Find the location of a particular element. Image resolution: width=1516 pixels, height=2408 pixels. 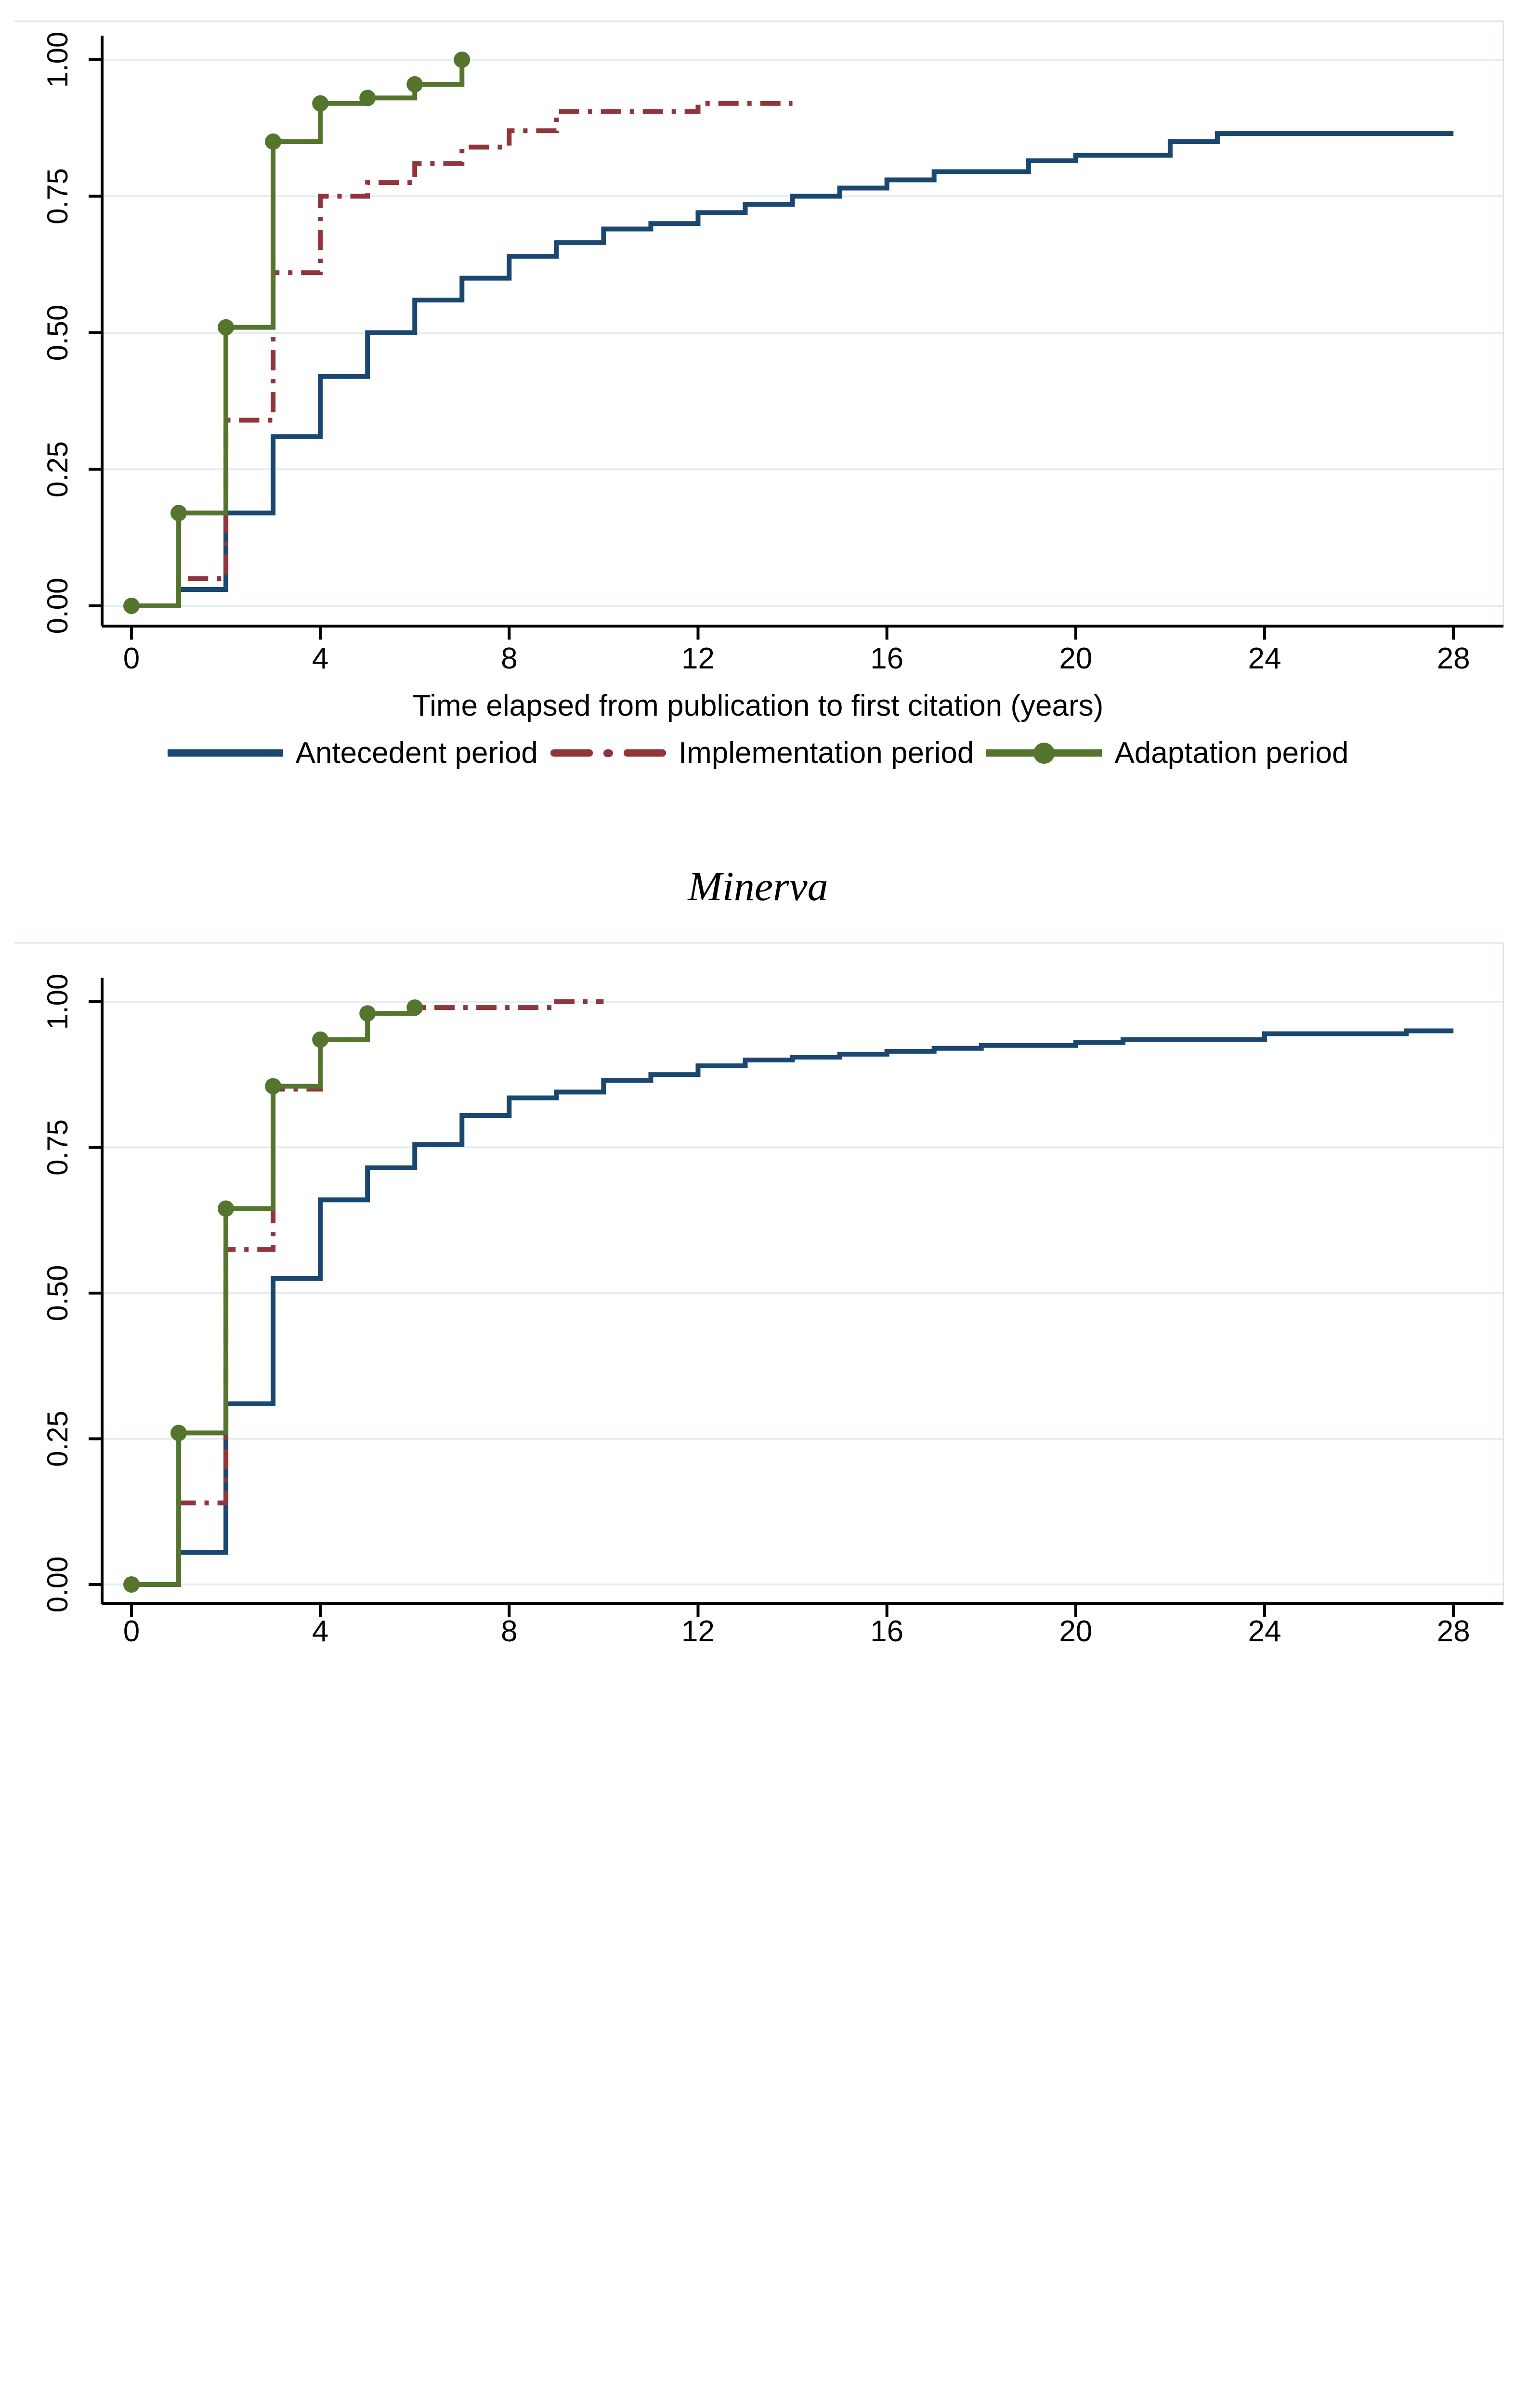

implementation-line-swatch is located at coordinates (608, 753).